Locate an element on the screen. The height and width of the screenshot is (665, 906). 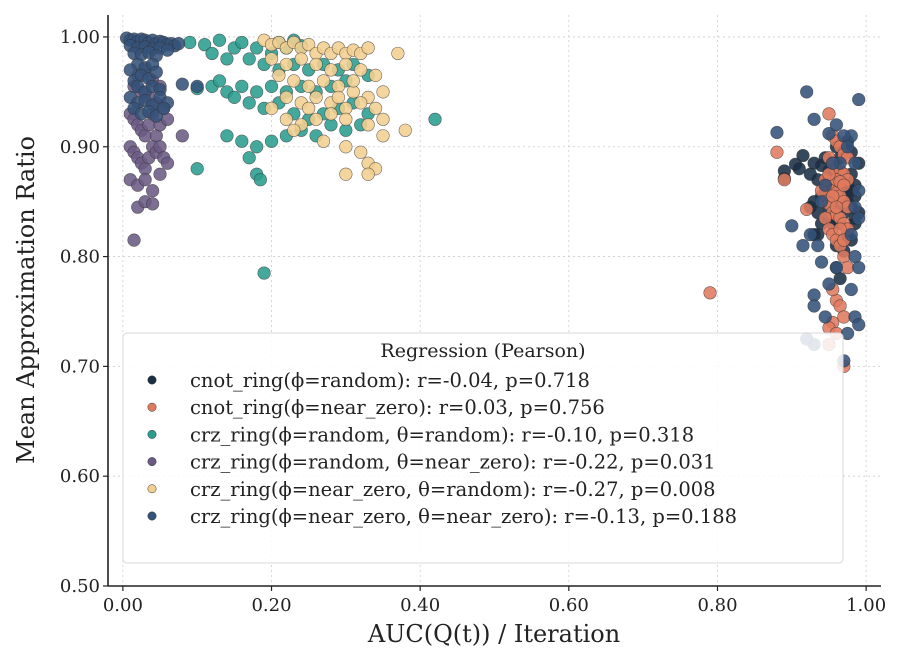
x-axis-title: AUC(Q(t)) / Iteration is located at coordinates (493, 634).